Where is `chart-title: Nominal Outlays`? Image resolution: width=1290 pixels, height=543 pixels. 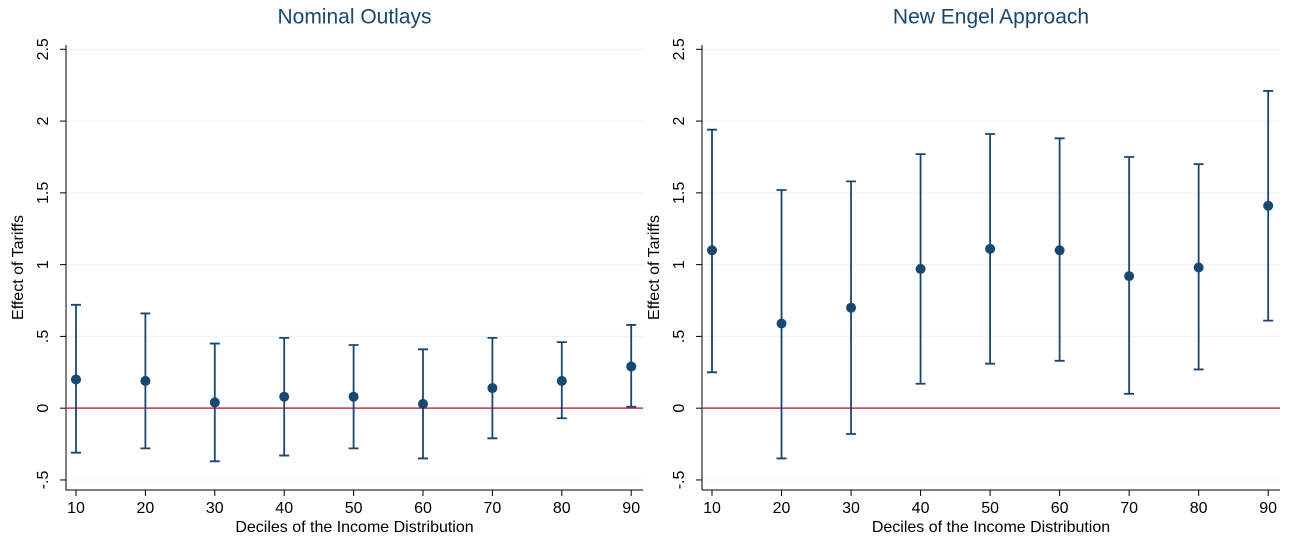 chart-title: Nominal Outlays is located at coordinates (354, 17).